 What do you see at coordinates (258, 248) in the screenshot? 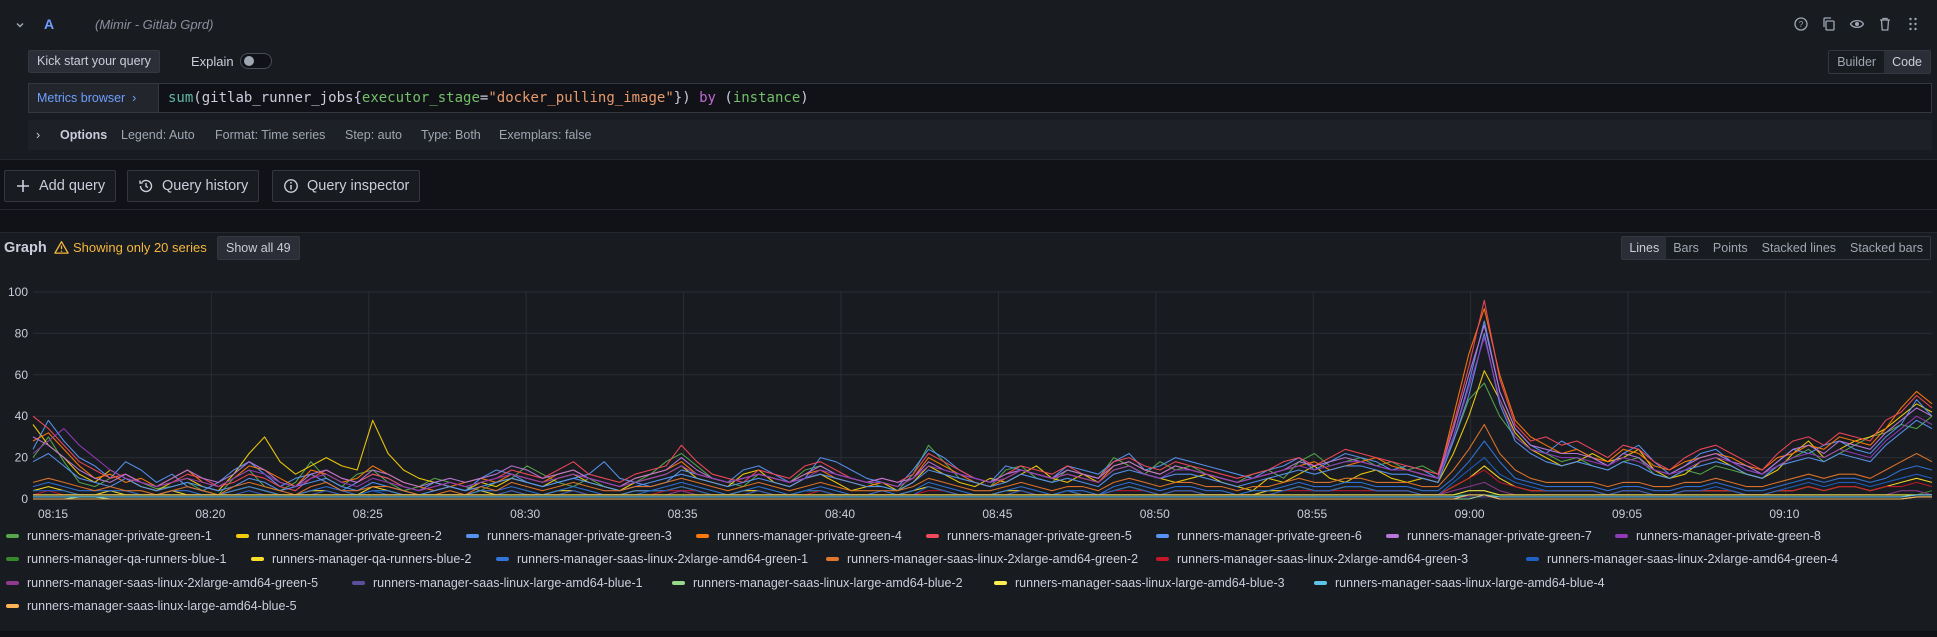
I see `show-all-button: Show all 49` at bounding box center [258, 248].